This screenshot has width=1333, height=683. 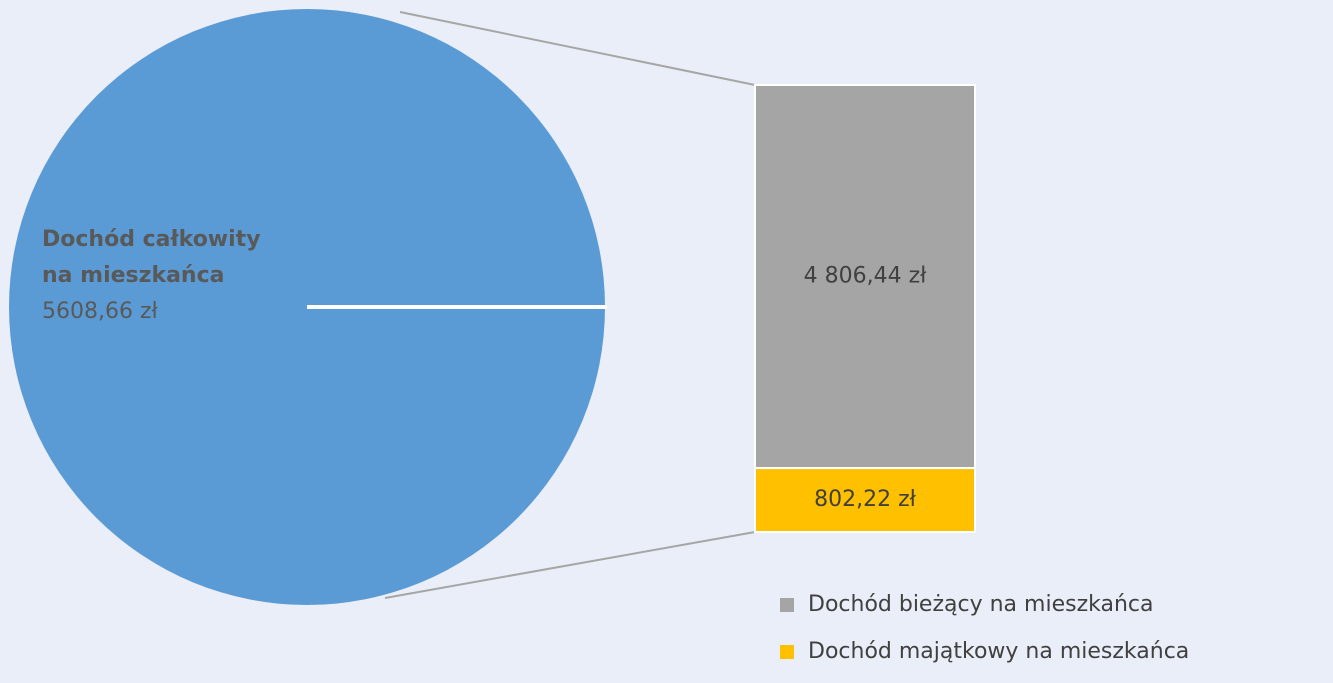 What do you see at coordinates (100, 311) in the screenshot?
I see `pie-value-label: 5608,66 zł` at bounding box center [100, 311].